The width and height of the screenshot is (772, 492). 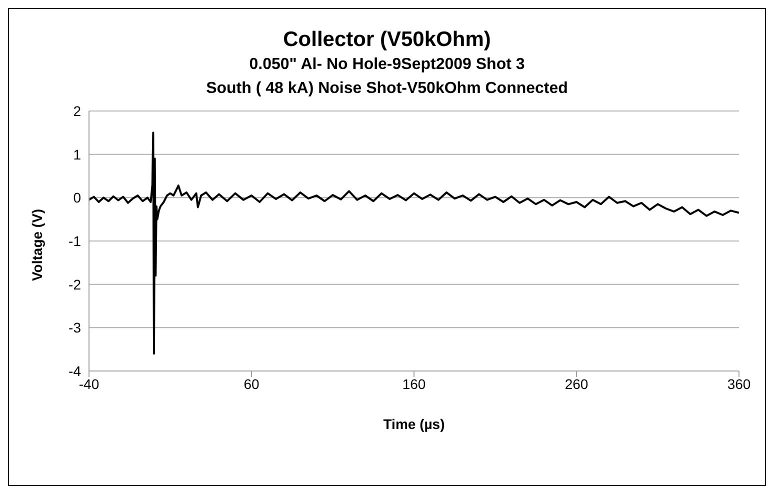 What do you see at coordinates (252, 384) in the screenshot?
I see `x-tick-label: 60` at bounding box center [252, 384].